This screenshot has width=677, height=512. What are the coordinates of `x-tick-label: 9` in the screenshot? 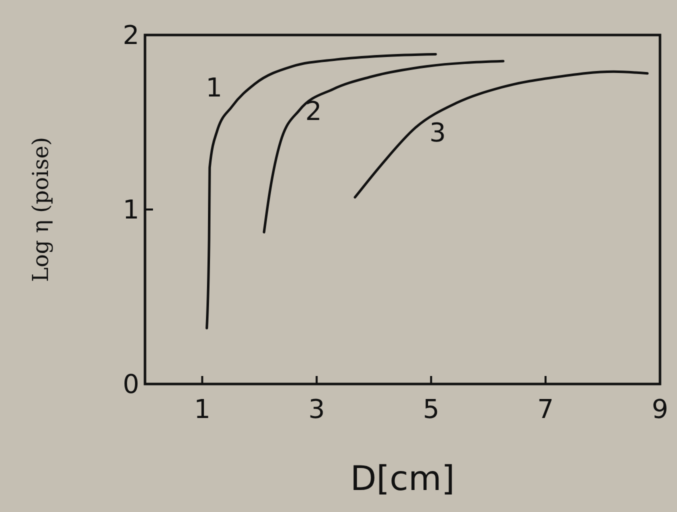 It's located at (660, 410).